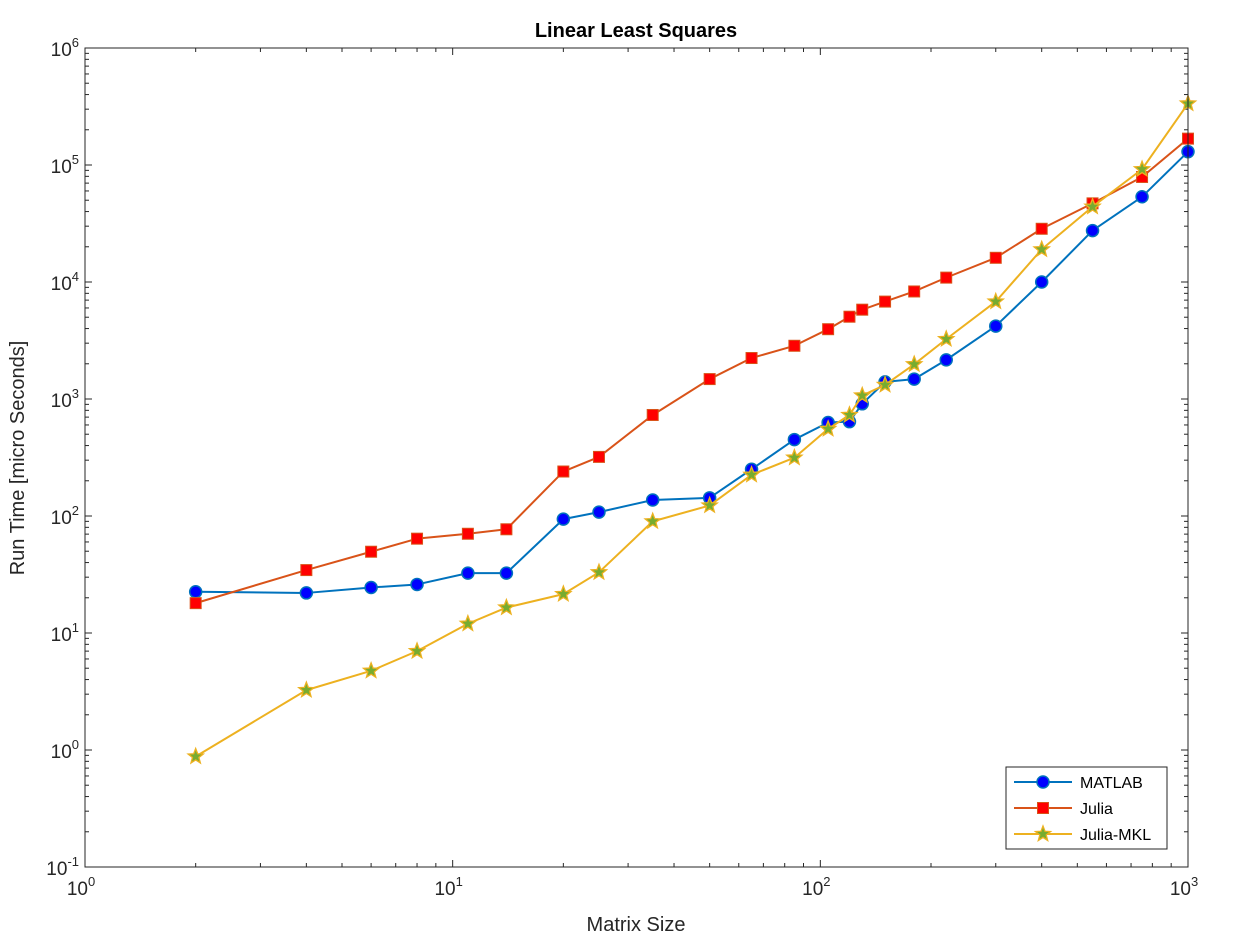 This screenshot has width=1250, height=938. Describe the element at coordinates (18, 458) in the screenshot. I see `y-axis-label: Run Time [micro Seconds]` at that location.